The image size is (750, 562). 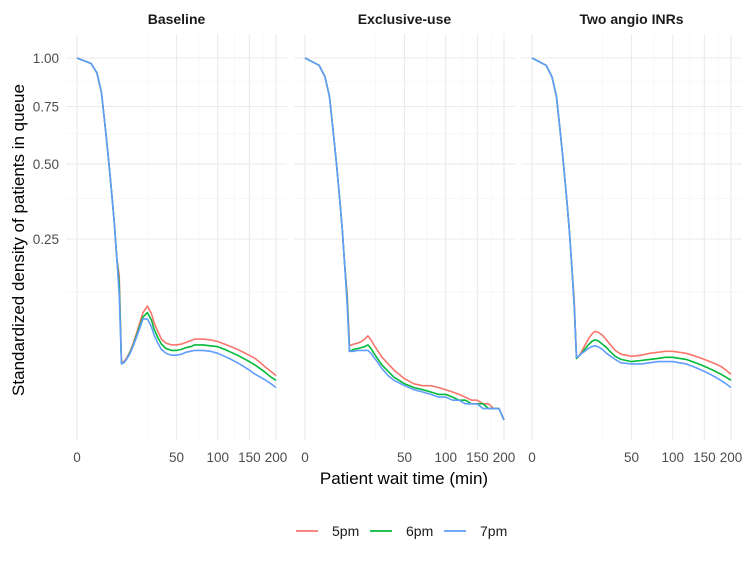 I want to click on facet-title: Exclusive-use, so click(x=405, y=19).